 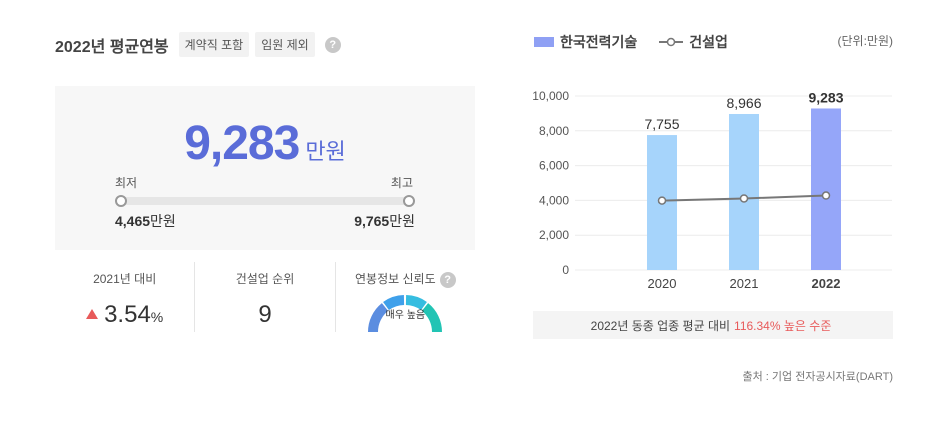 I want to click on min-value: 4,465만원, so click(x=145, y=221).